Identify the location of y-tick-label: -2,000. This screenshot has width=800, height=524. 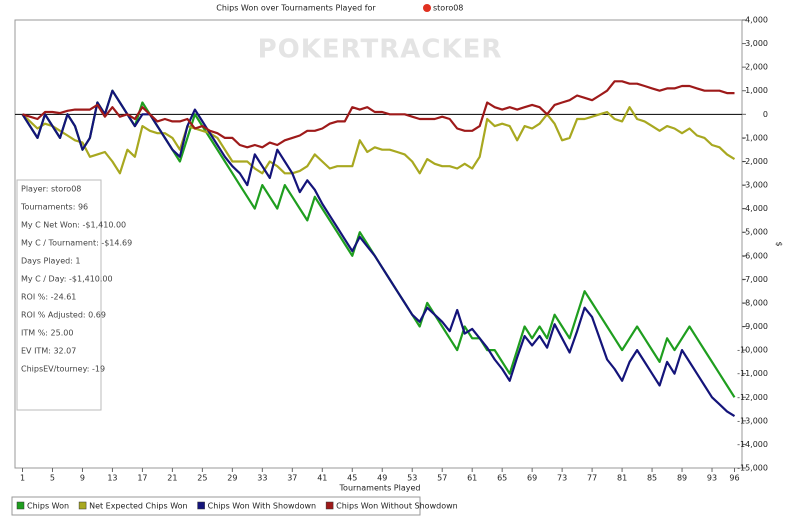
(755, 161).